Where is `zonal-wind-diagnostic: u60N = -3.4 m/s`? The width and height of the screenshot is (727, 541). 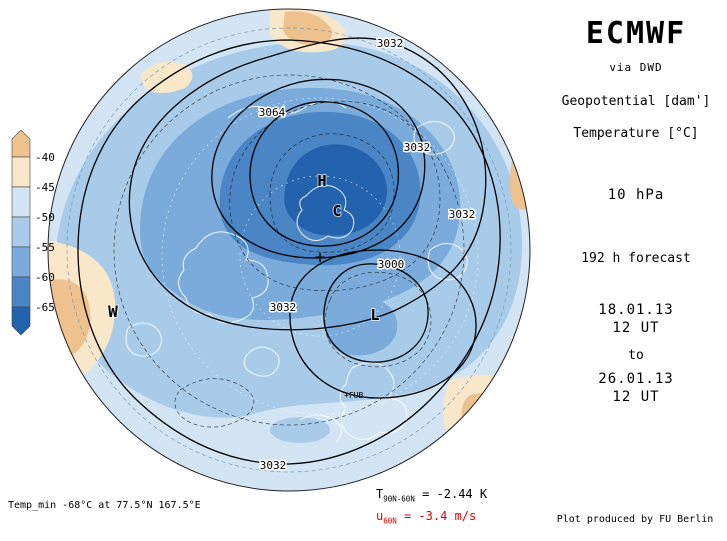 zonal-wind-diagnostic: u60N = -3.4 m/s is located at coordinates (431, 517).